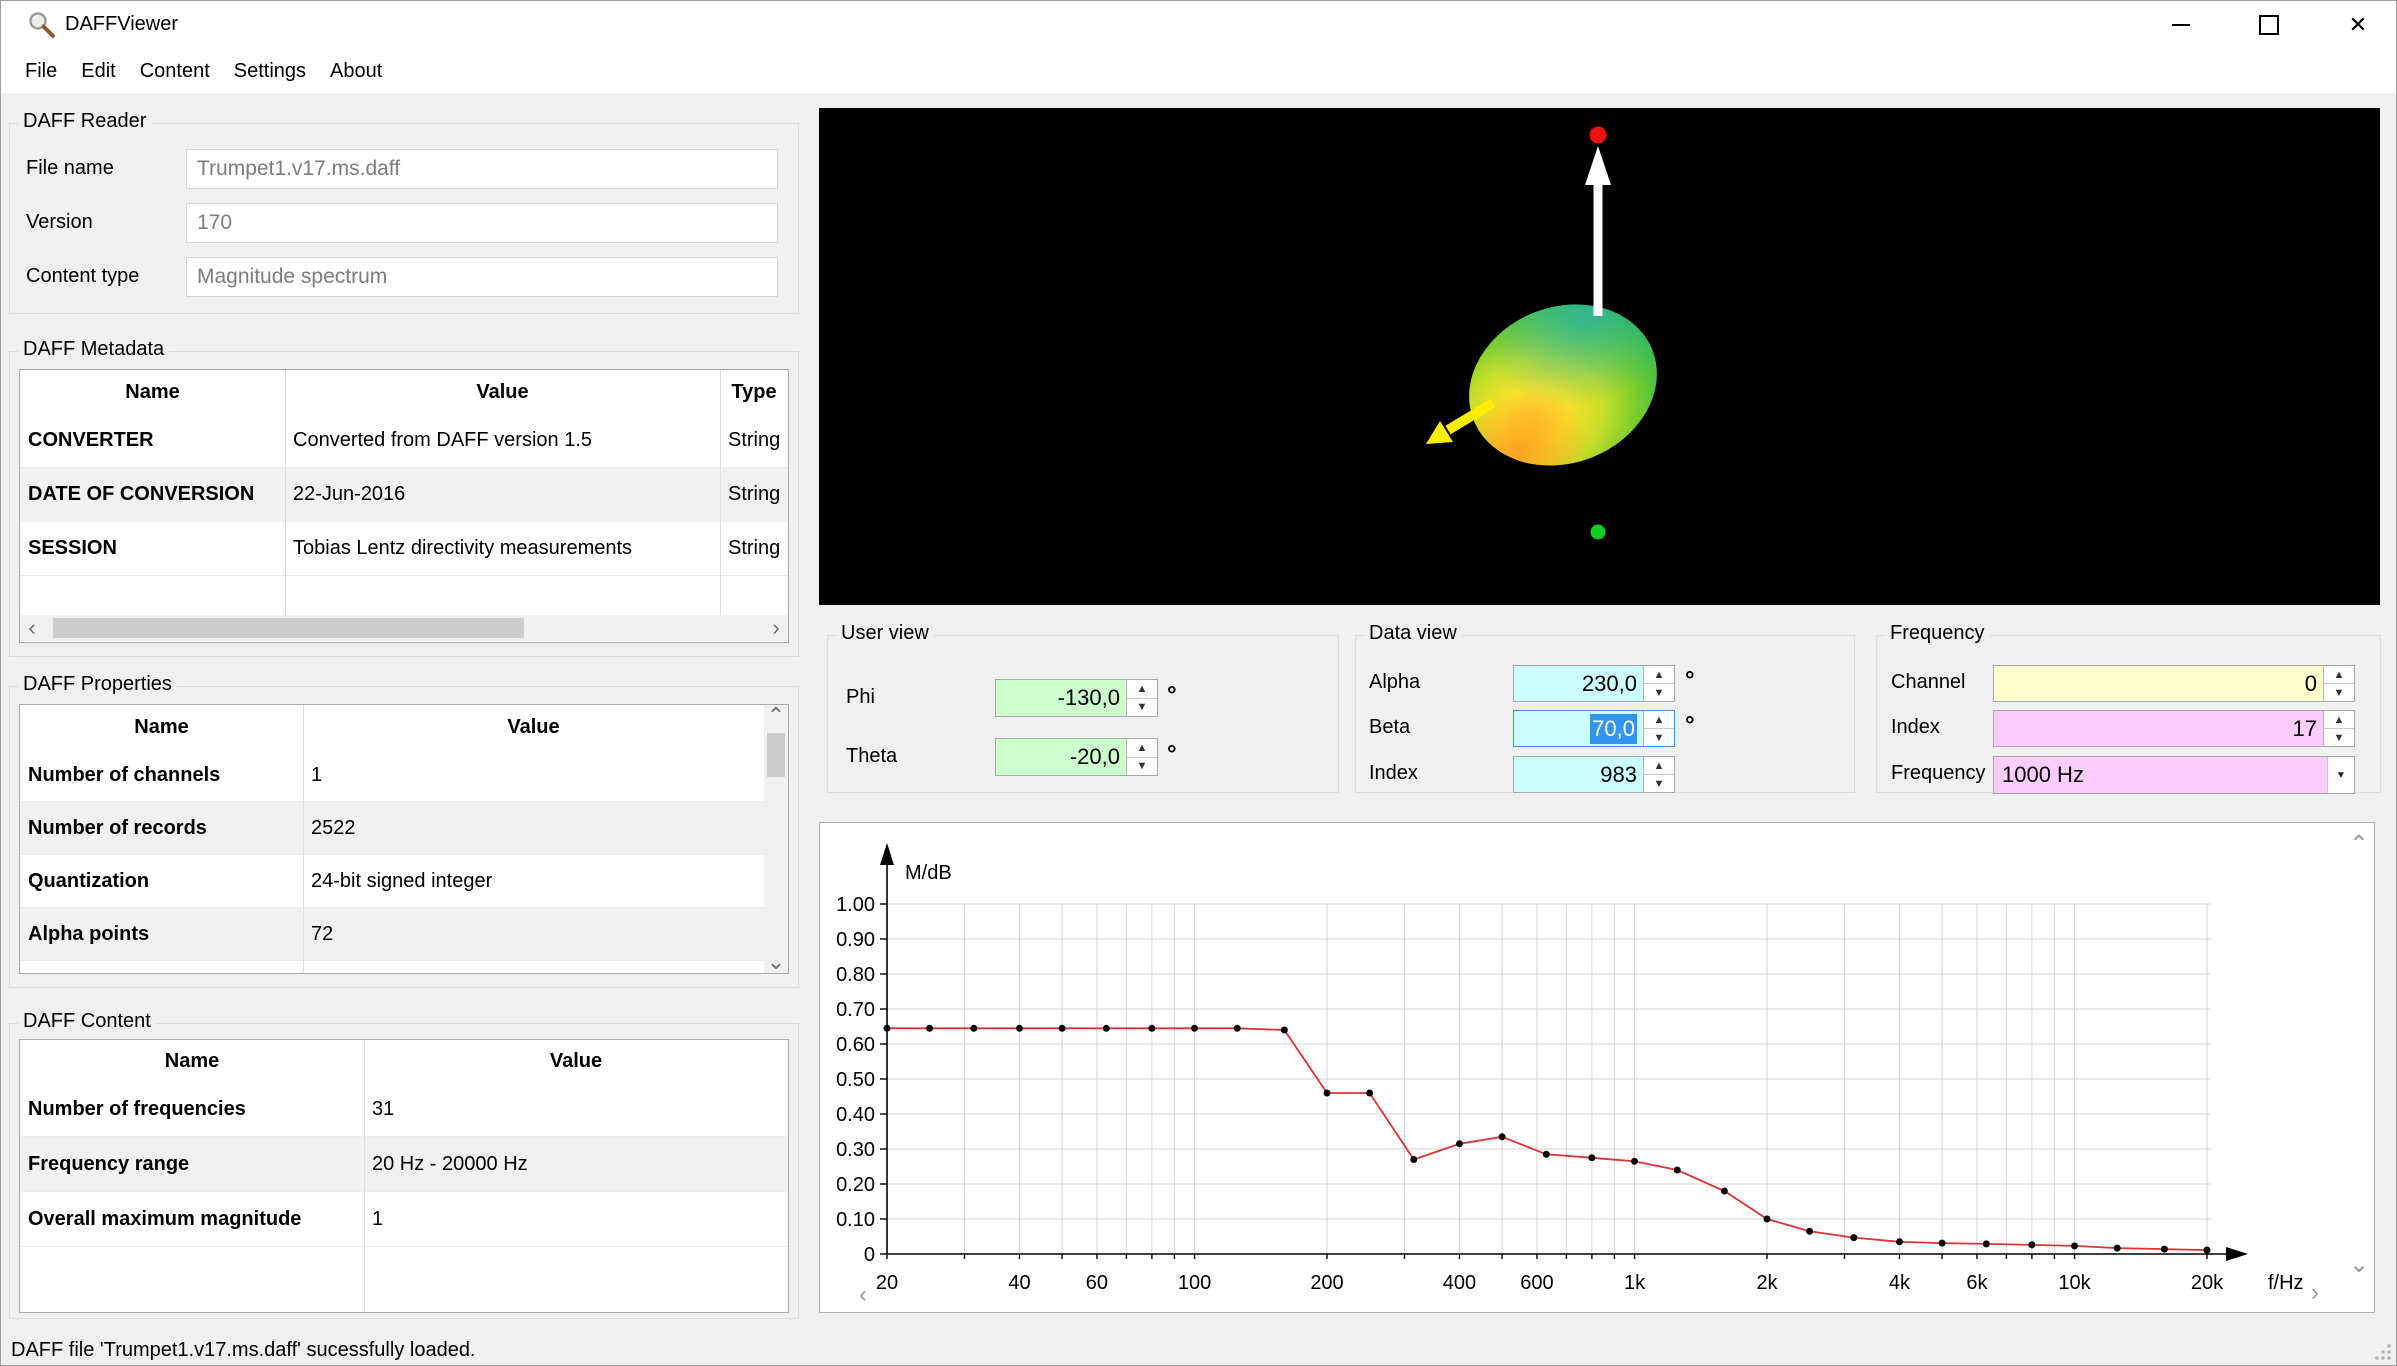 Image resolution: width=2397 pixels, height=1366 pixels. Describe the element at coordinates (1198, 25) in the screenshot. I see `title-bar: DAFFViewer ✕` at that location.